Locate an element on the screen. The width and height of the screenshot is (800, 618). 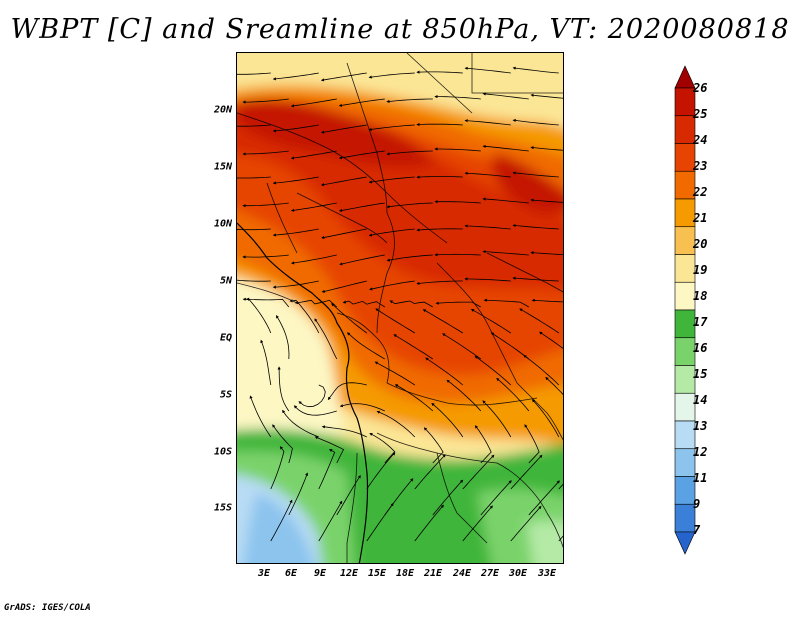
lon-label-6e: 6E is located at coordinates (291, 573).